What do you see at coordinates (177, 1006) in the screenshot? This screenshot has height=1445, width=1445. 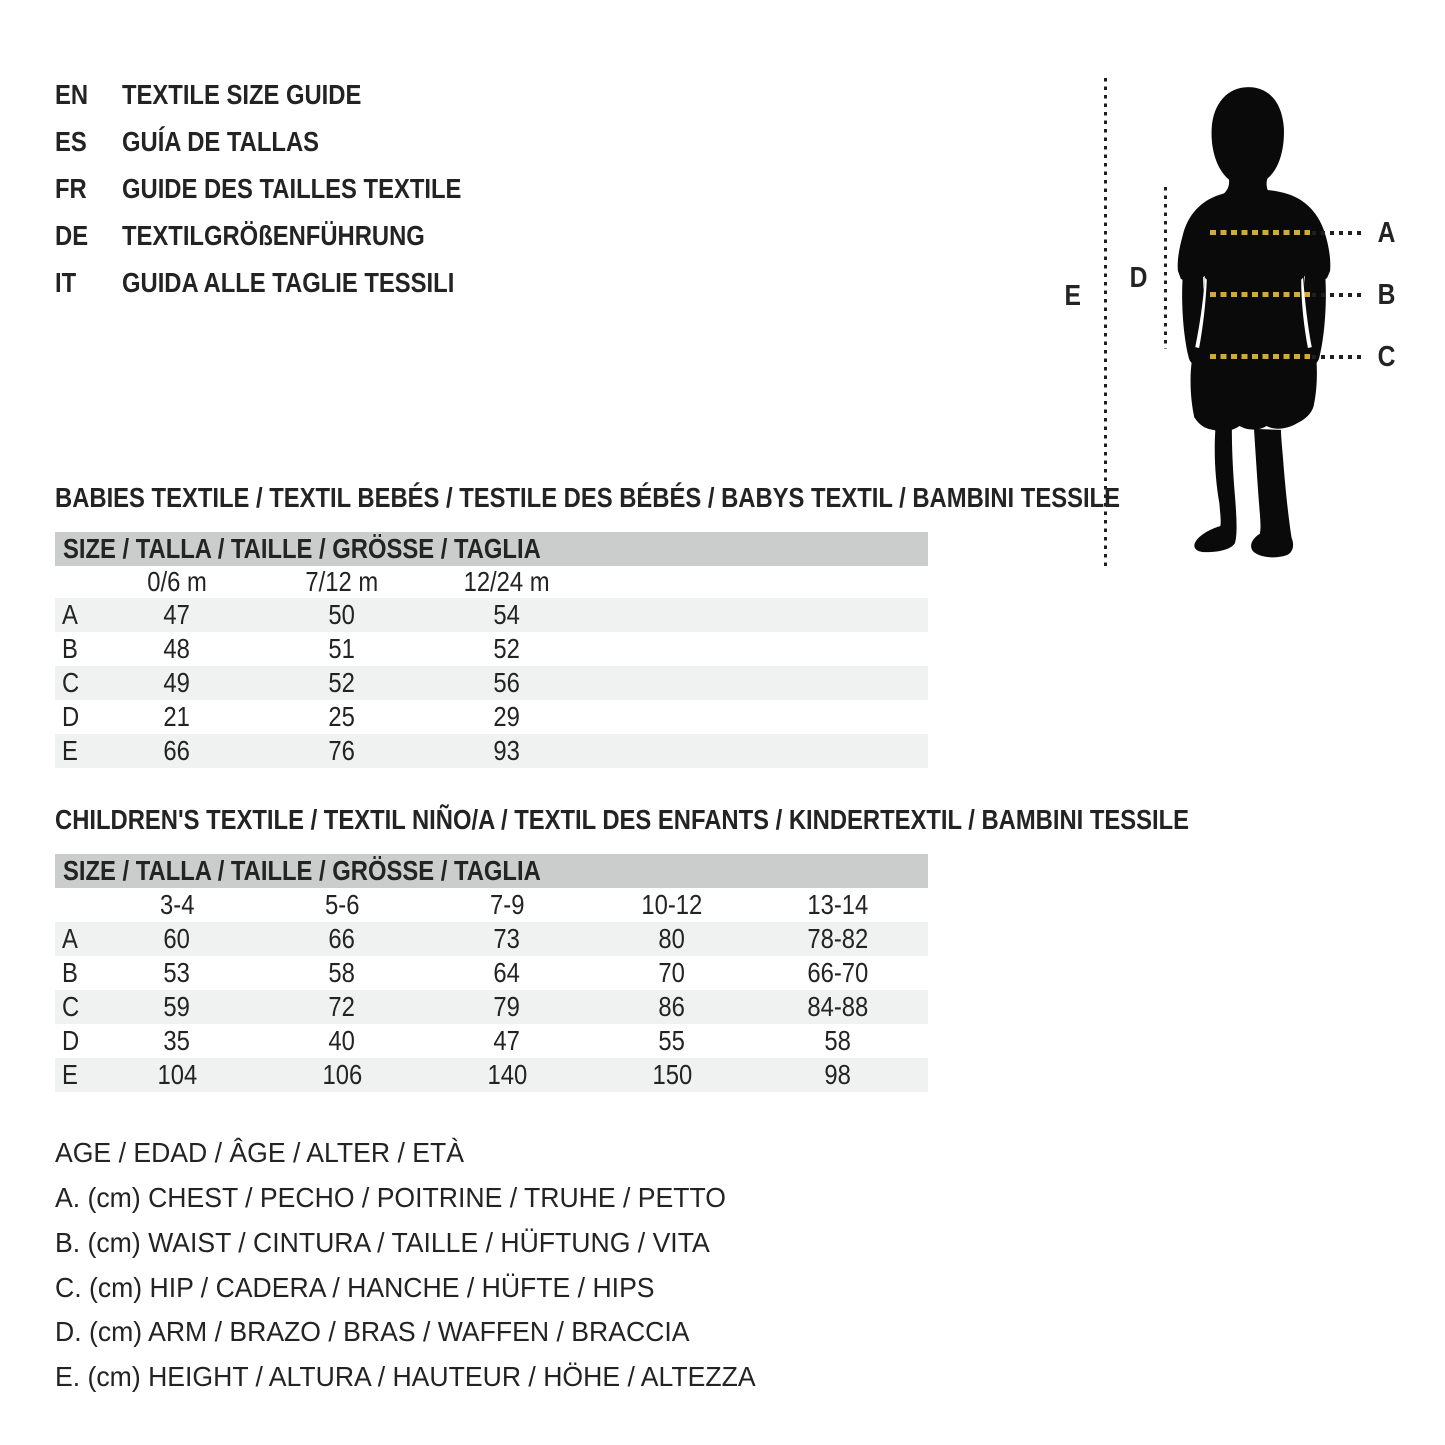 I see `table-cell: 59` at bounding box center [177, 1006].